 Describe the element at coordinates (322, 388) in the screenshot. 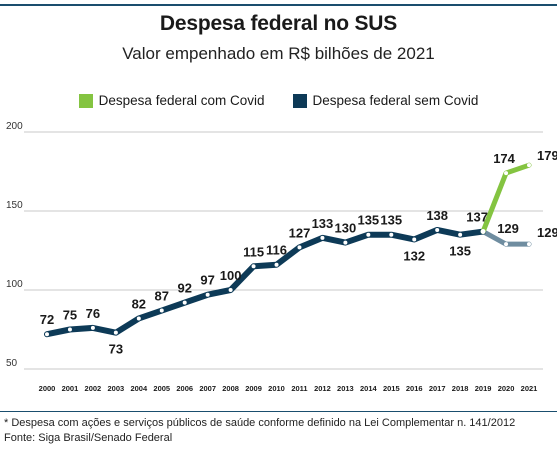

I see `x-tick-label: 2012` at that location.